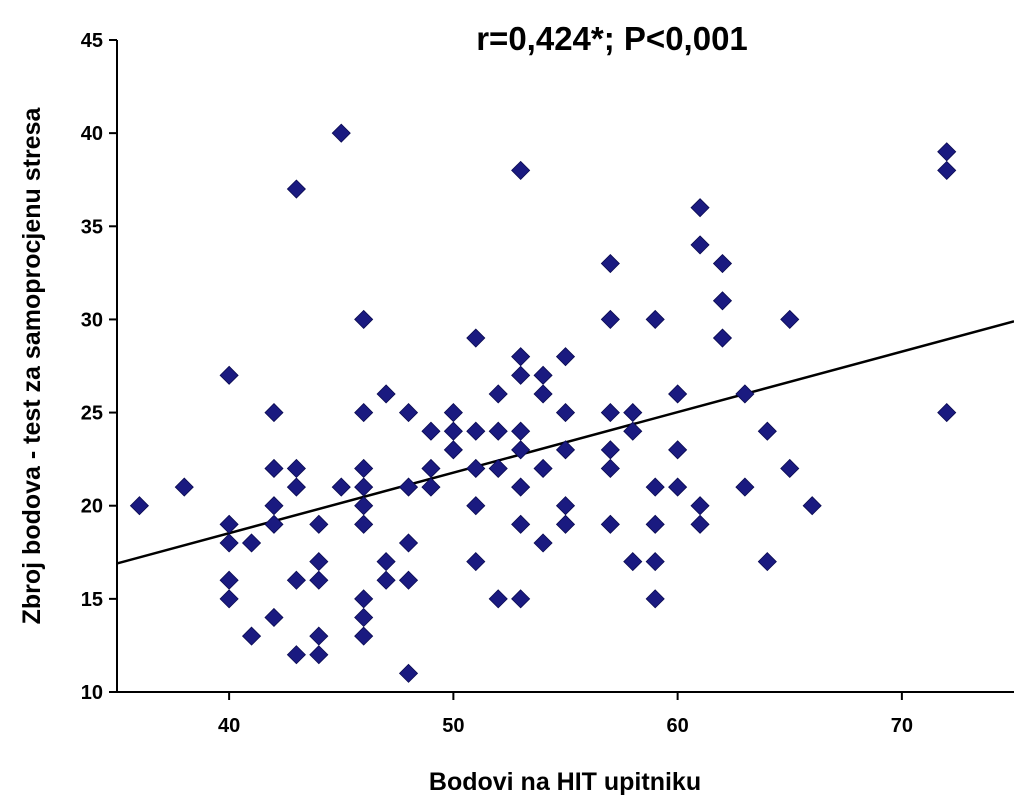  I want to click on y-tick-label: 20, so click(92, 507).